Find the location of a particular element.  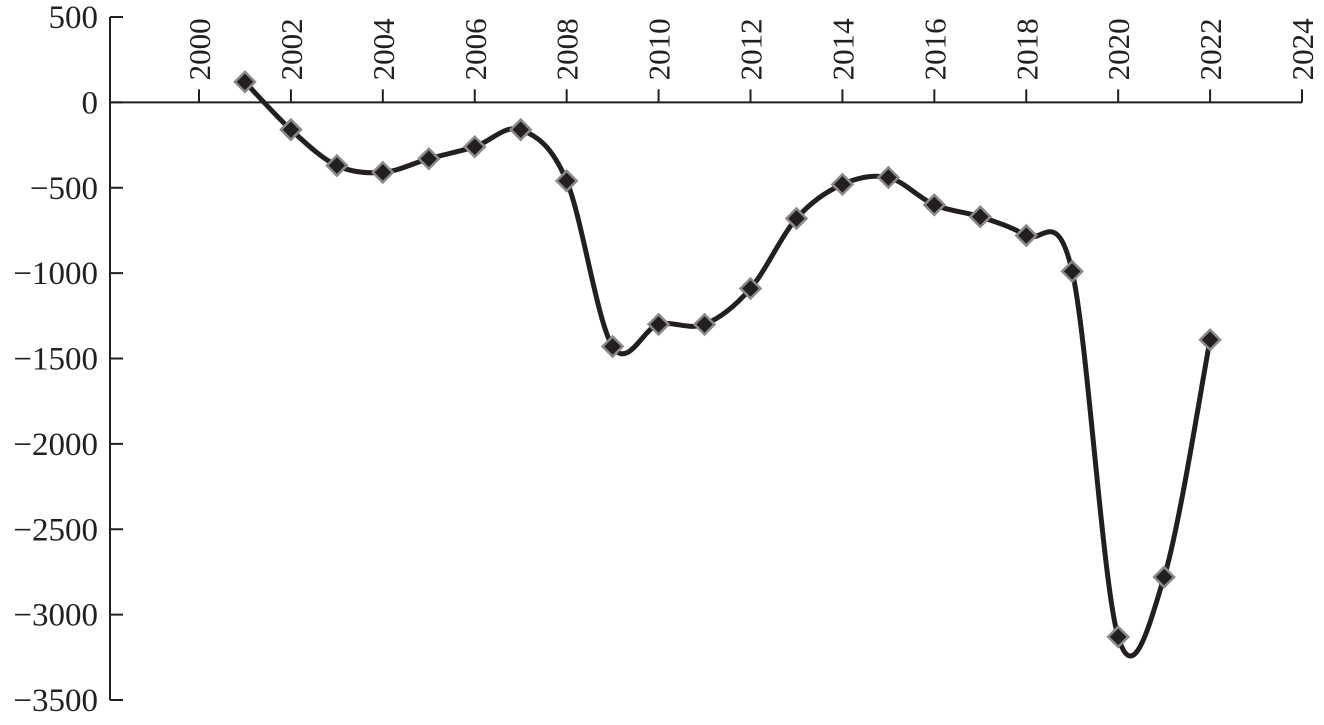

y-axis: 500 0 −500 −1000 −1500 −2000 −2500 −3000 −3500 is located at coordinates (68, 359).